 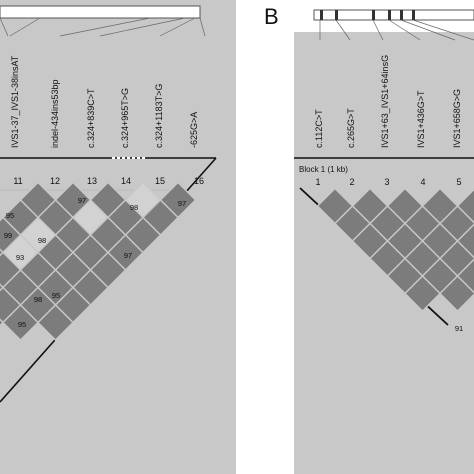 I want to click on panel-b-marker-number: 1, so click(x=317, y=182).